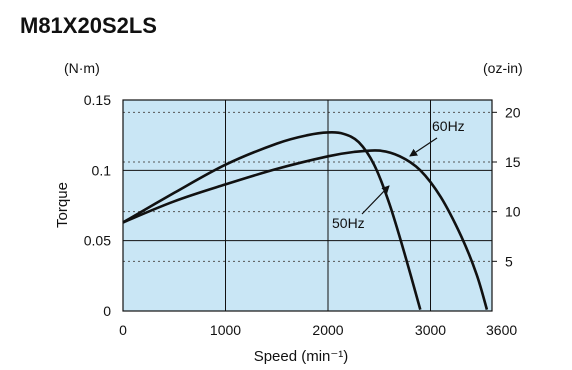  I want to click on chart-title: M81X20S2LS, so click(88, 25).